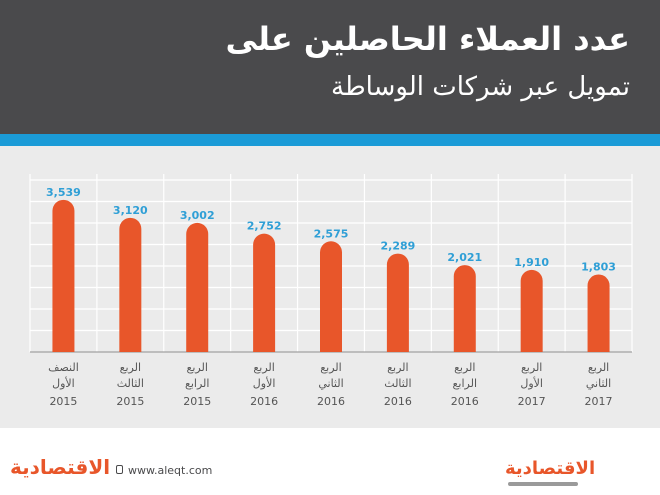 The image size is (660, 495). I want to click on data-label: 3,120, so click(130, 210).